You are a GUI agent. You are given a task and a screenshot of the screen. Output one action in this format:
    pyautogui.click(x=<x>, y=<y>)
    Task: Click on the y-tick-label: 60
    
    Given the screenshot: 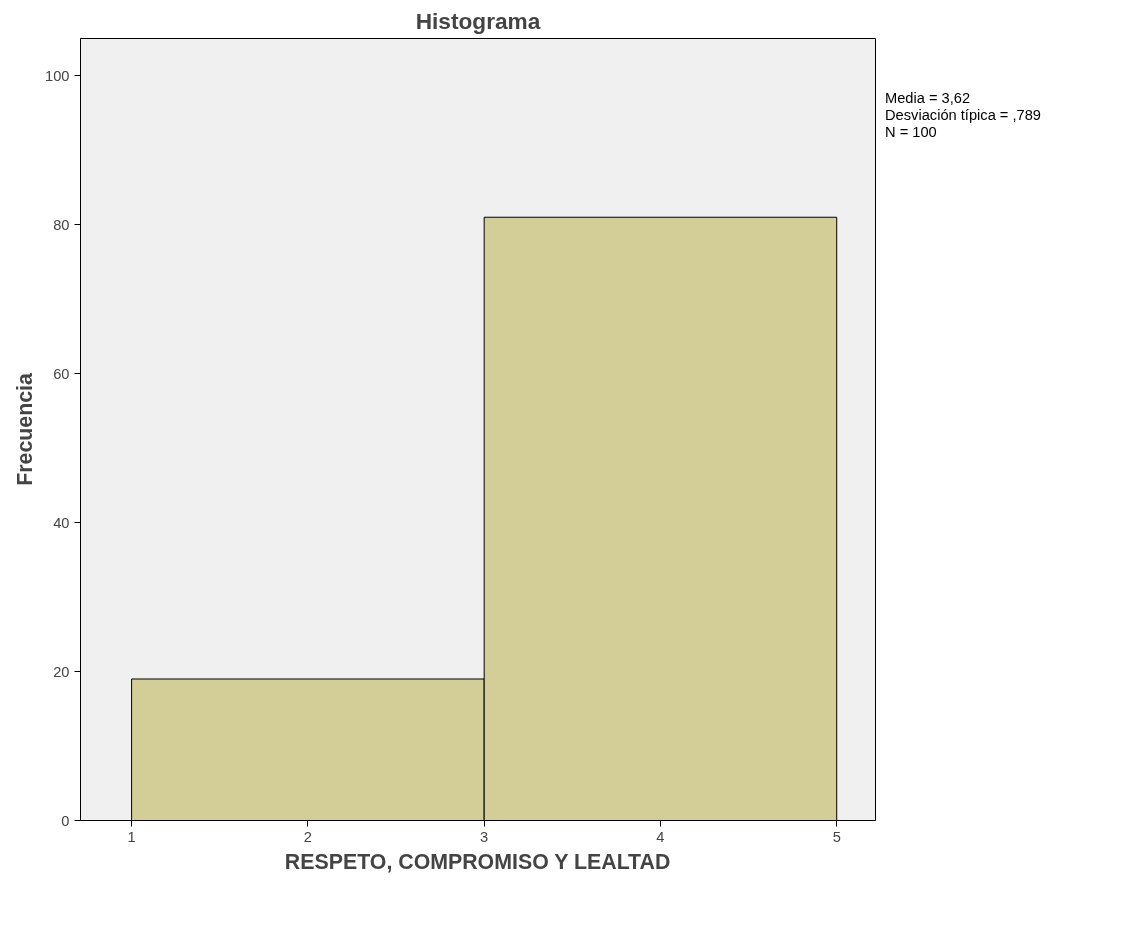 What is the action you would take?
    pyautogui.click(x=61, y=373)
    